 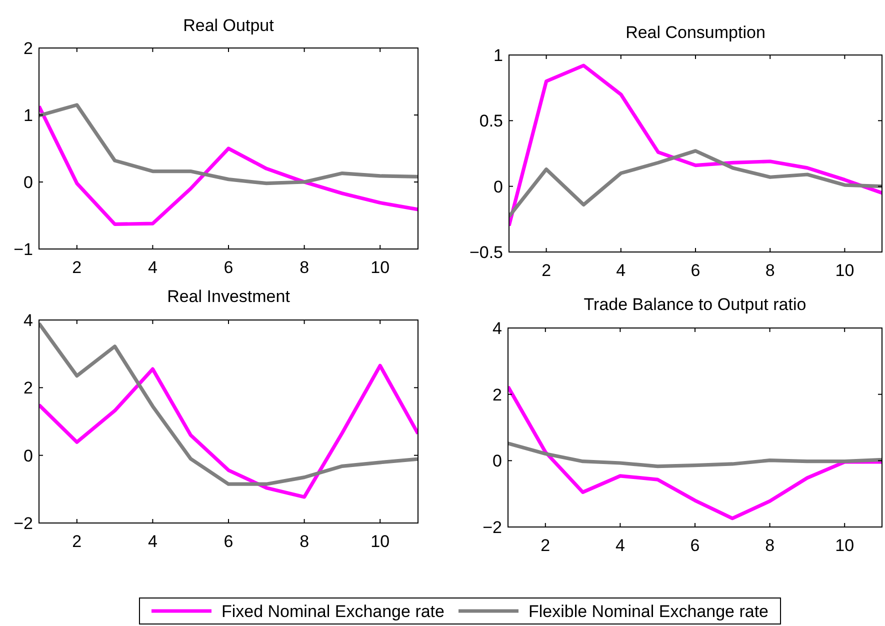 I want to click on chart-title: Real Consumption, so click(x=696, y=32).